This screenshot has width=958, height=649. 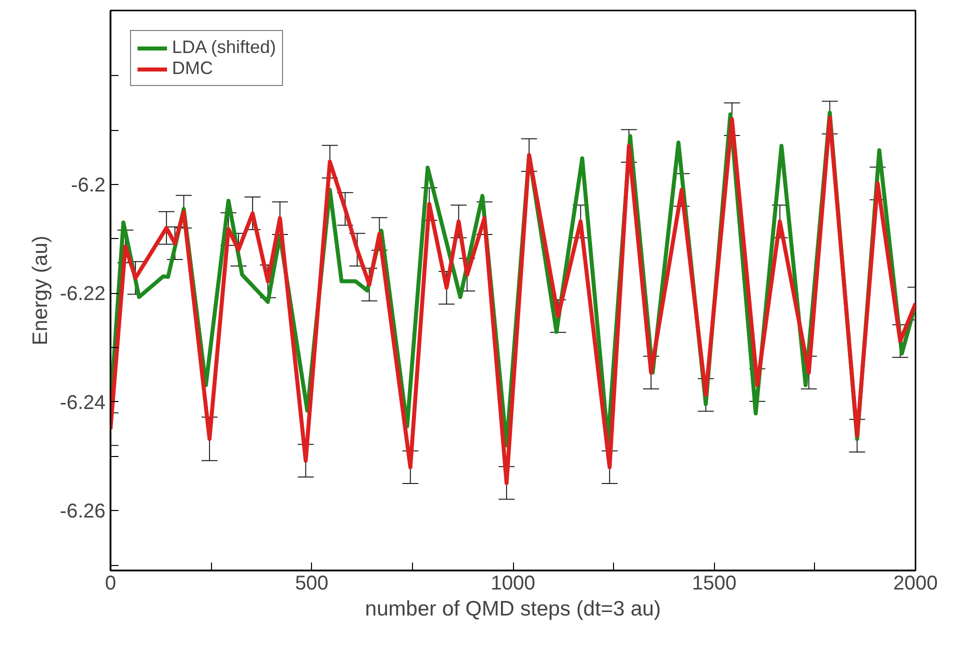 What do you see at coordinates (714, 583) in the screenshot?
I see `x-tick-label: 1500` at bounding box center [714, 583].